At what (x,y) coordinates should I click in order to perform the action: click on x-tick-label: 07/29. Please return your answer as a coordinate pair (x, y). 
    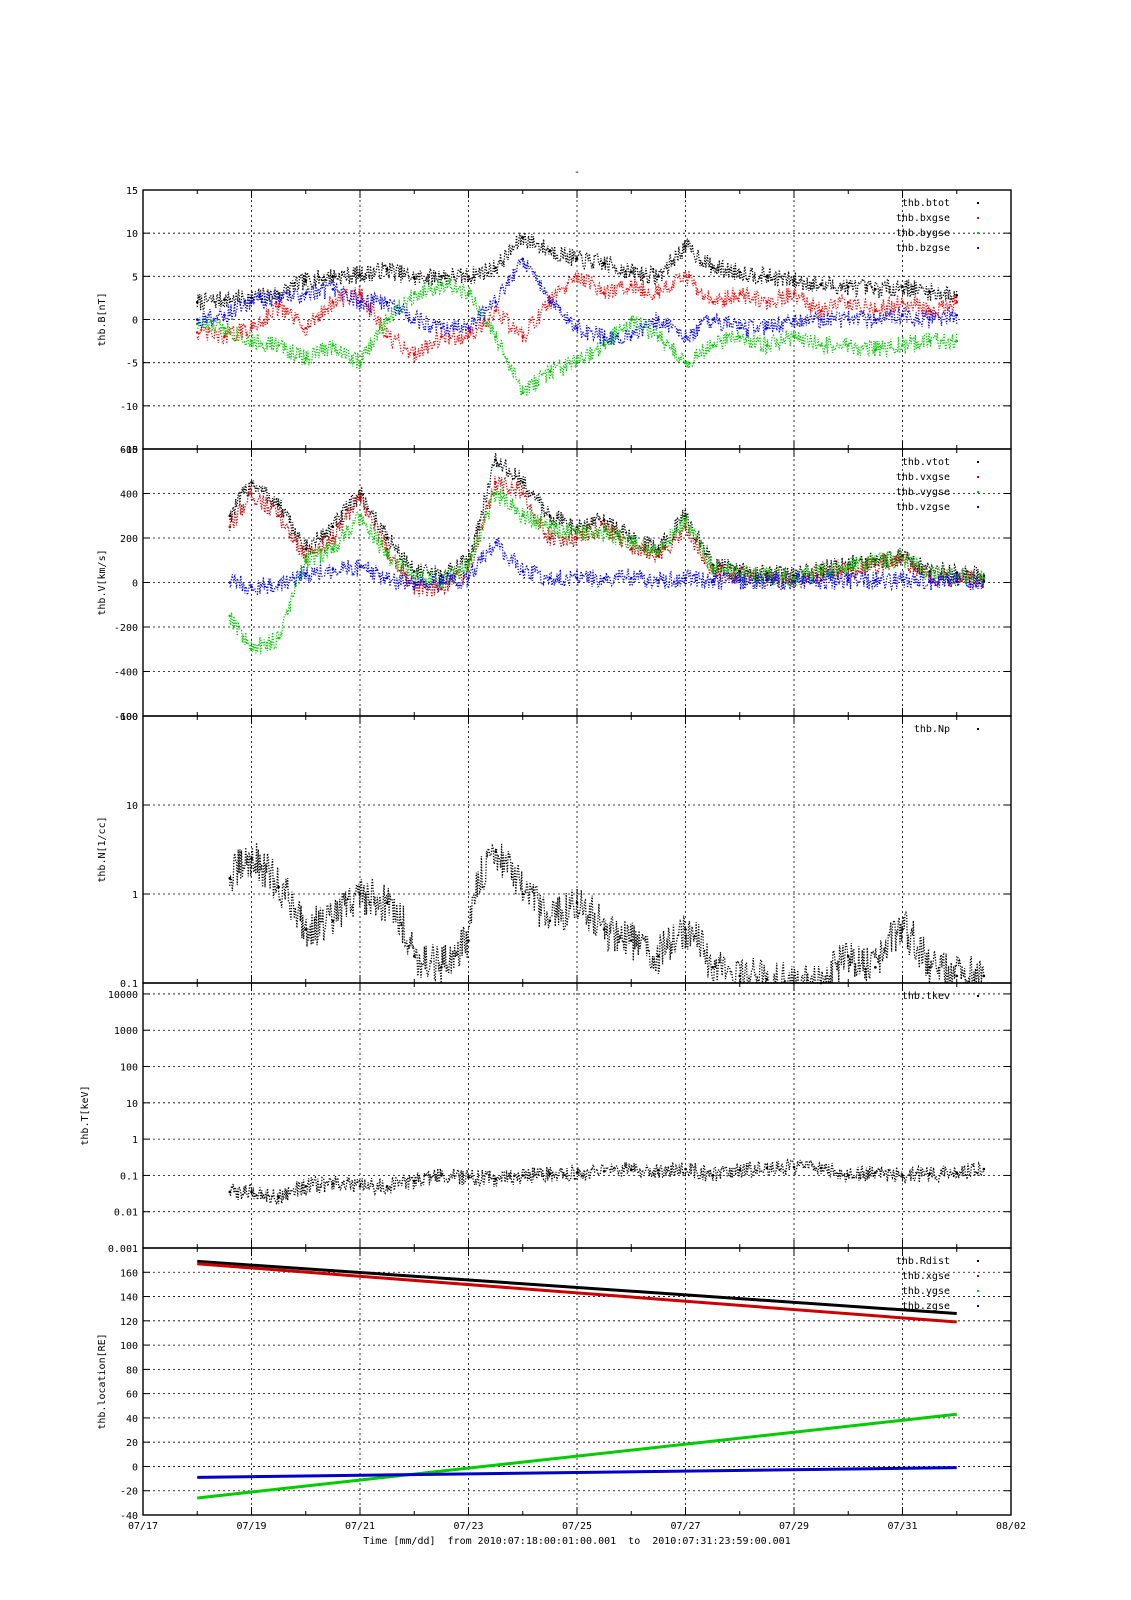
    Looking at the image, I should click on (794, 1526).